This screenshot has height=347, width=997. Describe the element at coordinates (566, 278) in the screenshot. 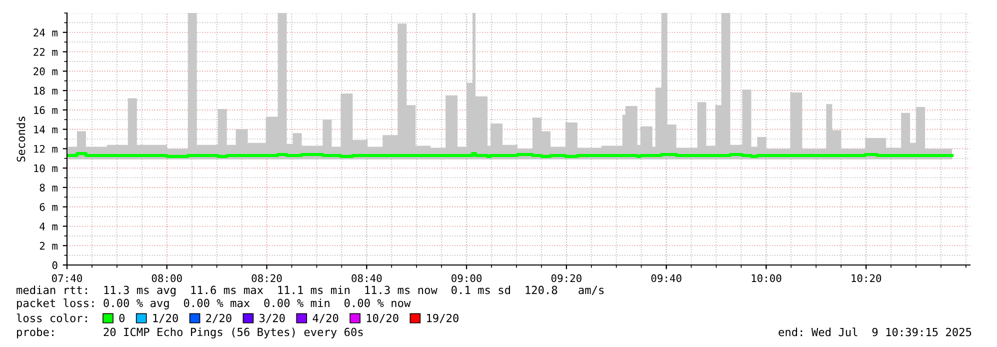

I see `x-tick-label: 09:20` at that location.